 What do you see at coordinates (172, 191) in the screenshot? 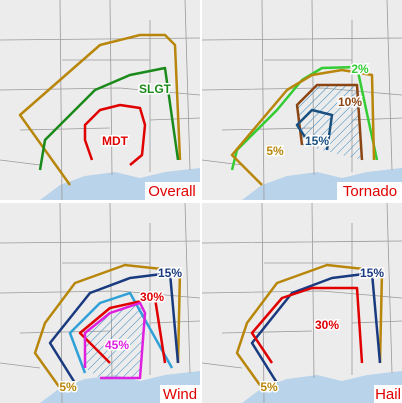
I see `panel-title: Overall` at bounding box center [172, 191].